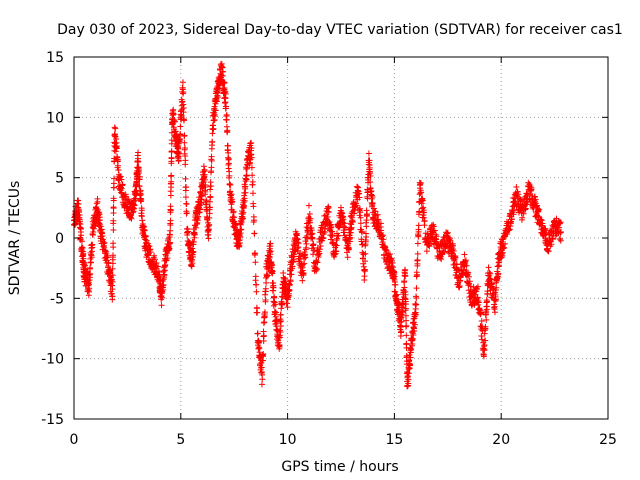 The width and height of the screenshot is (640, 480). What do you see at coordinates (52, 420) in the screenshot?
I see `y-tick-label: -15` at bounding box center [52, 420].